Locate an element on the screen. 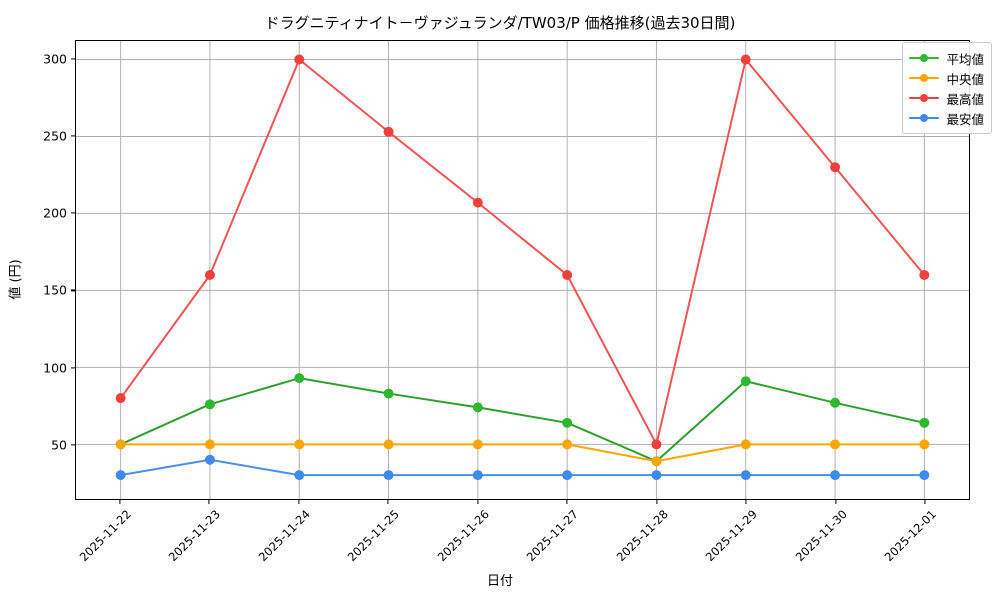 The image size is (1000, 600). x-tick-label: 2025-11-26 is located at coordinates (463, 536).